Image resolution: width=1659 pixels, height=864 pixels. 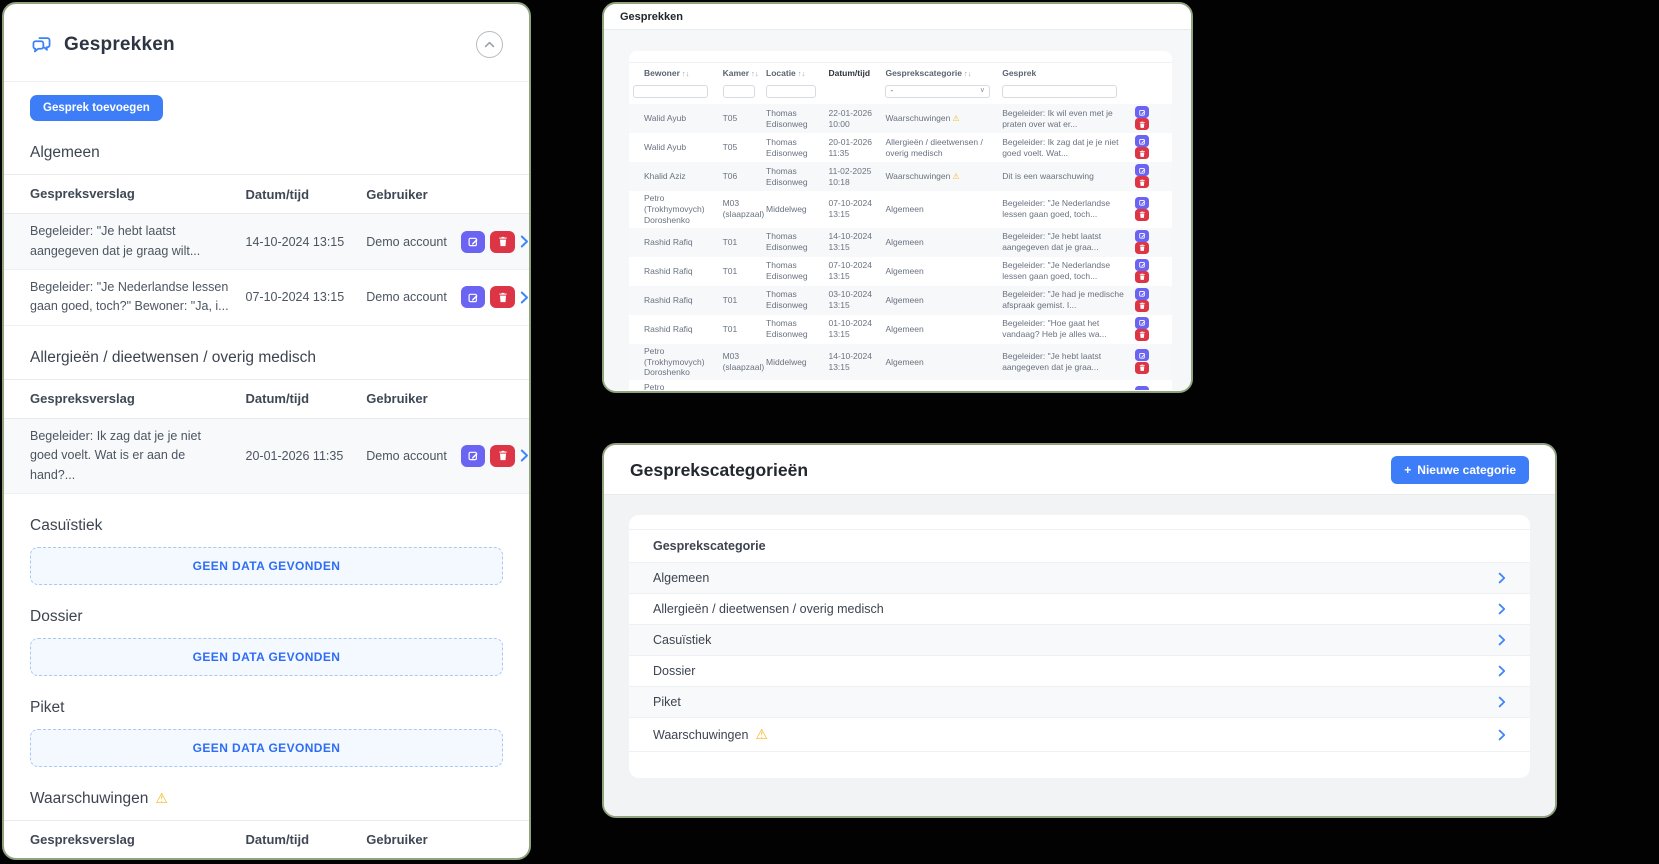 I want to click on category-row: Casuïstiek, so click(x=1079, y=640).